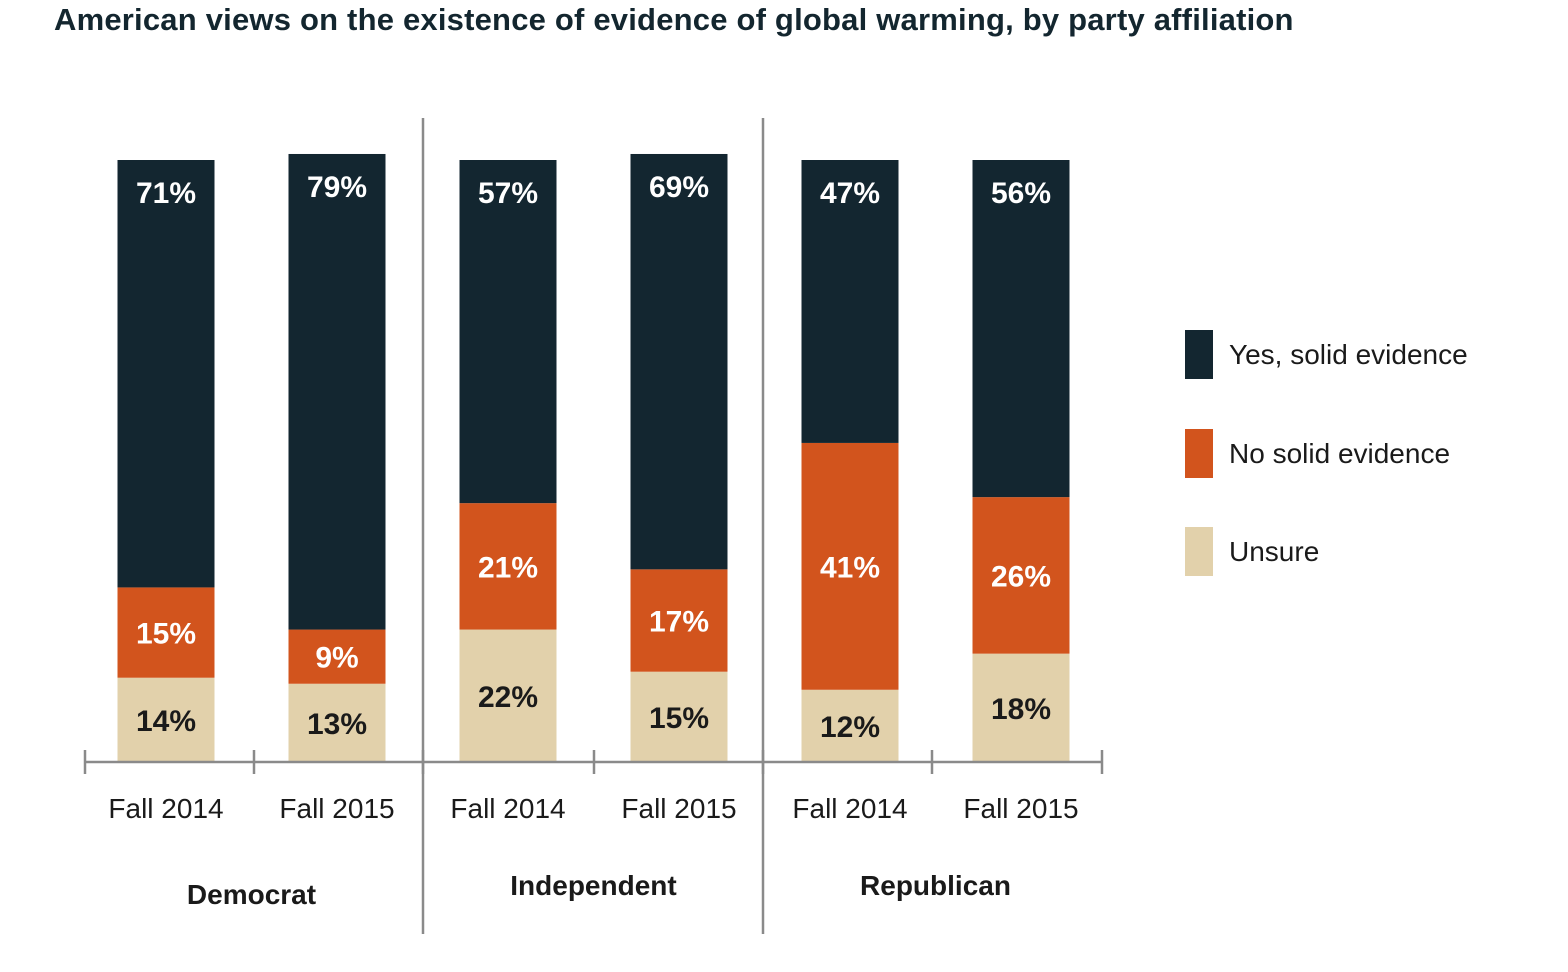 Image resolution: width=1568 pixels, height=972 pixels. I want to click on legend-swatch-yes-solid-evidence, so click(1199, 354).